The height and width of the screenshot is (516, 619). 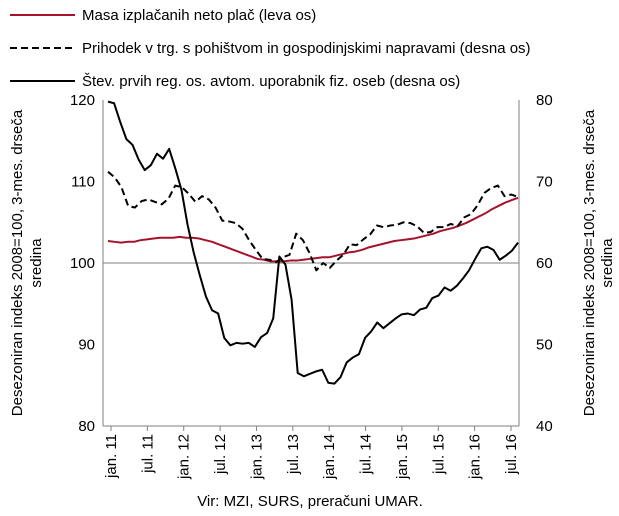 I want to click on right-tick-label: 60, so click(x=544, y=263).